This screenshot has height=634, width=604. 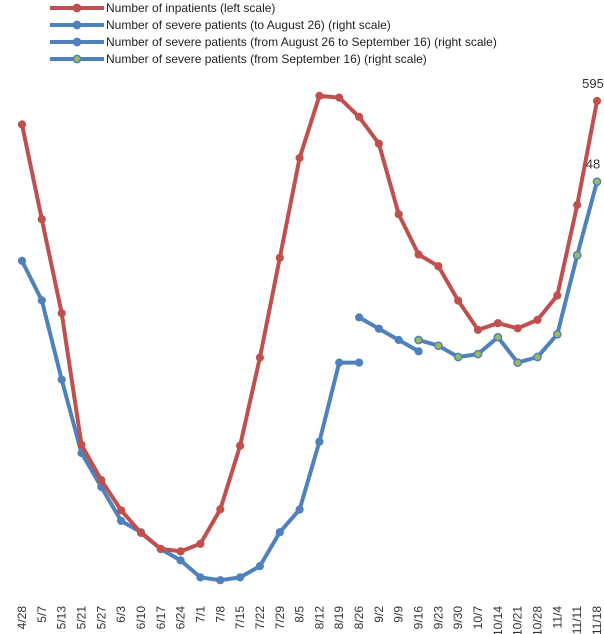 What do you see at coordinates (359, 618) in the screenshot?
I see `x-tick-label: 8/26` at bounding box center [359, 618].